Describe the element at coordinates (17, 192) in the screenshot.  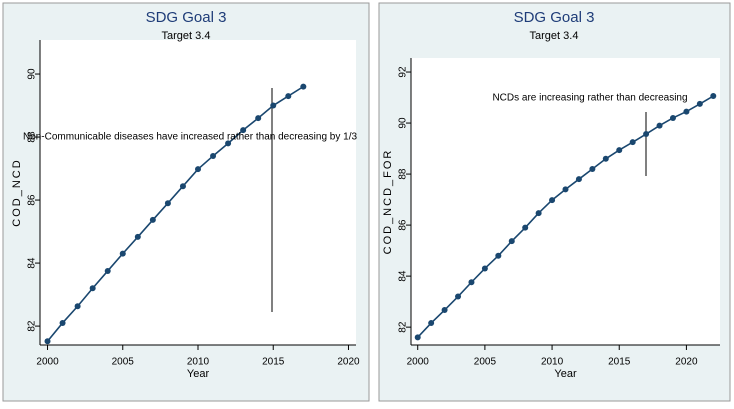
I see `y-axis-title: COD_NCD` at that location.